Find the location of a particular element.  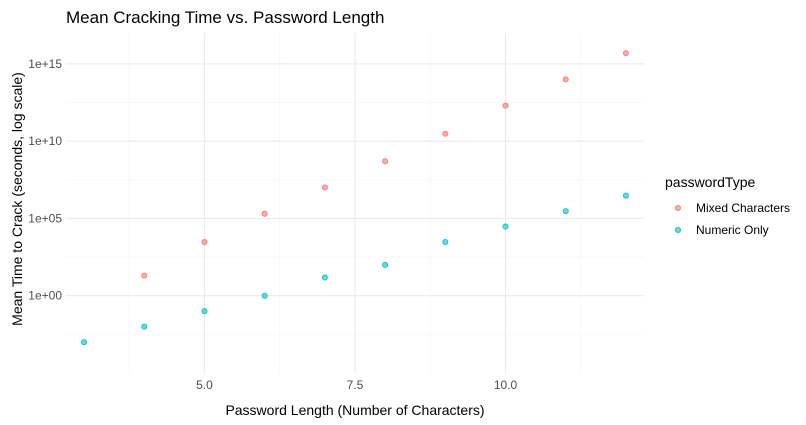

y-tick-label: 1e+05 is located at coordinates (45, 218).